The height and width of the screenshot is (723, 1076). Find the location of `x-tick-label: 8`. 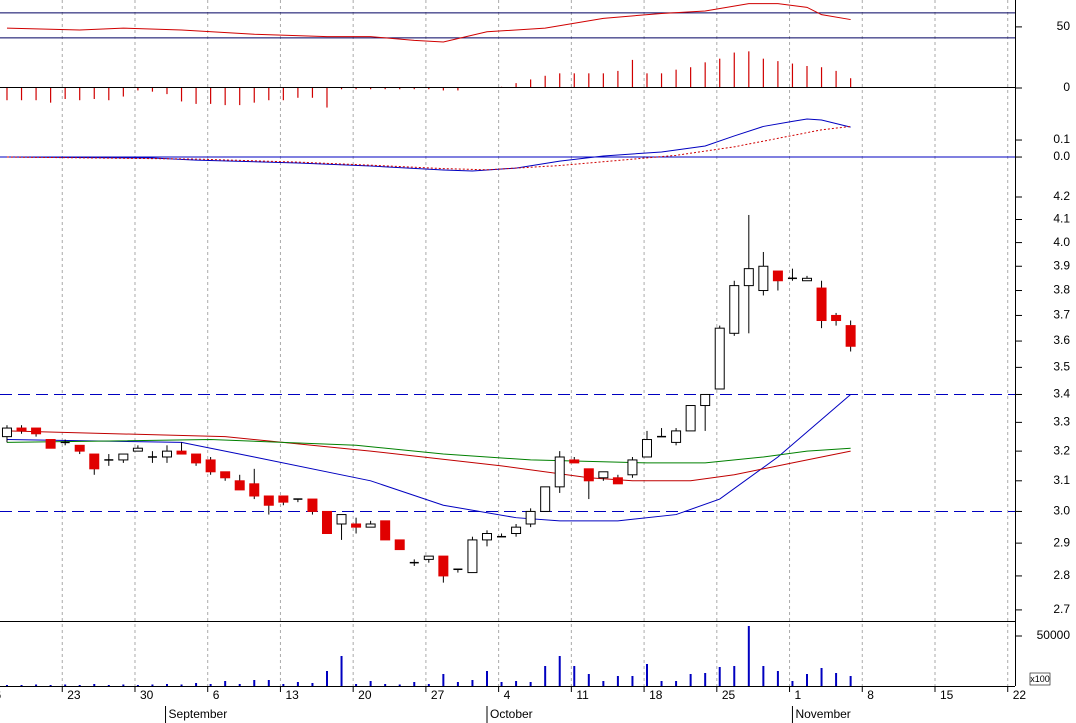

x-tick-label: 8 is located at coordinates (870, 695).